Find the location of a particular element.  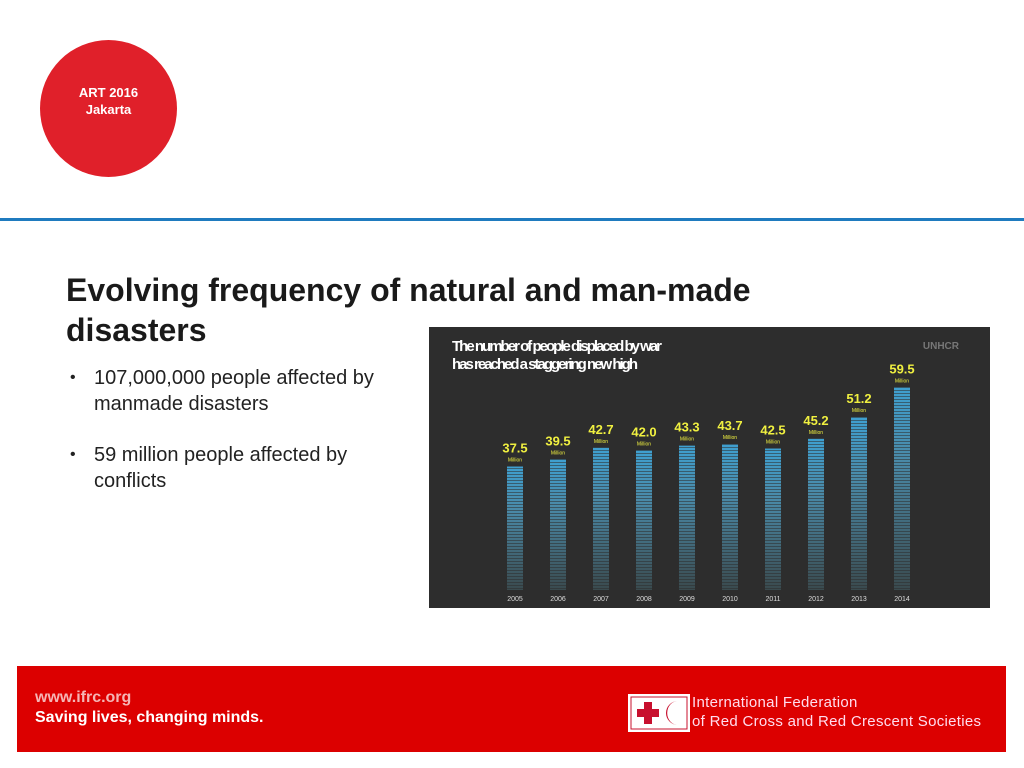

year-label: 2007 is located at coordinates (601, 599).